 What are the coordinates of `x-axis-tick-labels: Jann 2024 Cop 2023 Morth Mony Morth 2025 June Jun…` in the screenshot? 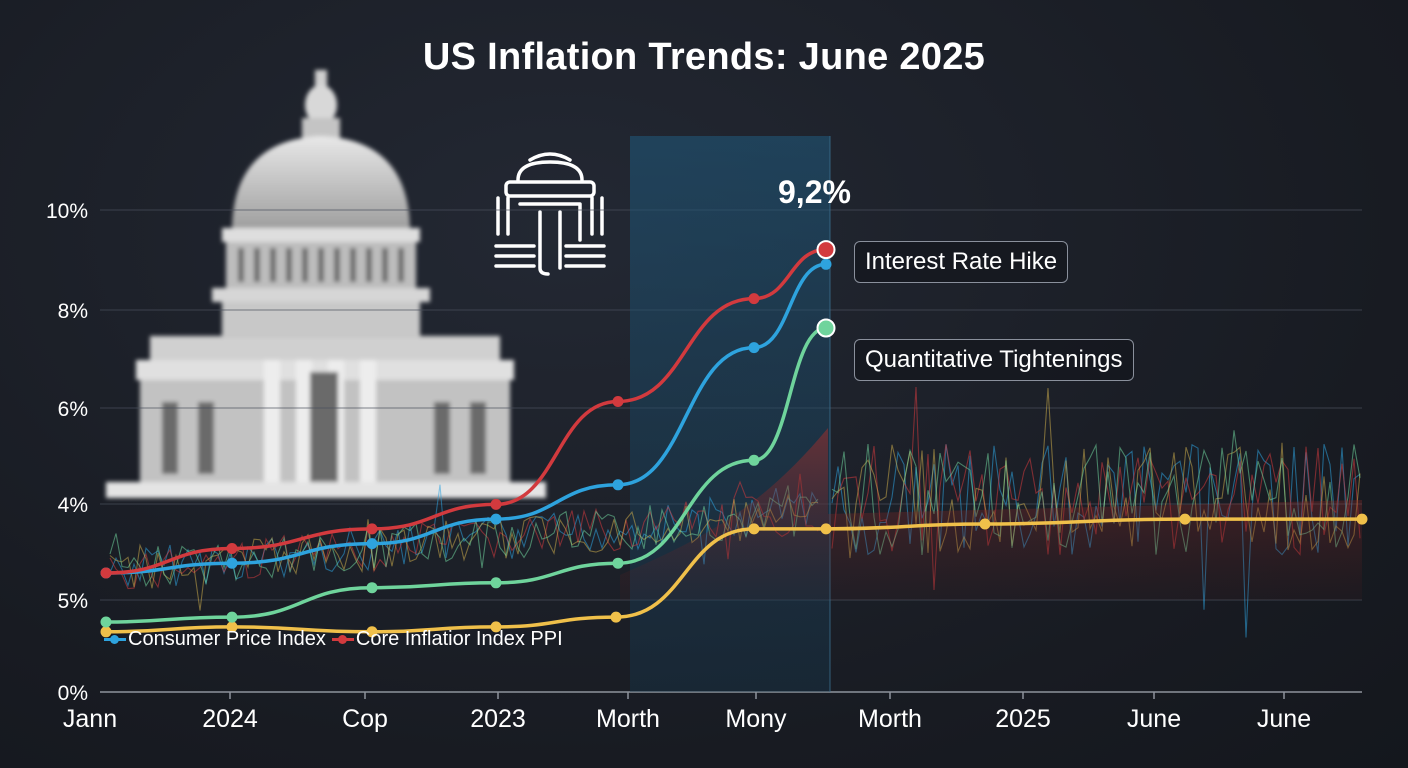 It's located at (687, 719).